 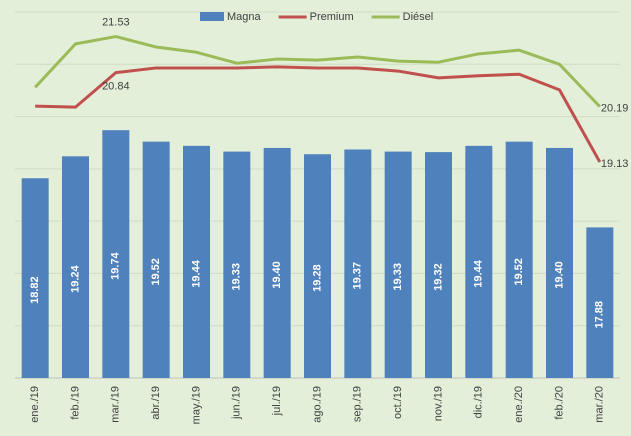 What do you see at coordinates (35, 404) in the screenshot?
I see `x-tick-label: ene./19` at bounding box center [35, 404].